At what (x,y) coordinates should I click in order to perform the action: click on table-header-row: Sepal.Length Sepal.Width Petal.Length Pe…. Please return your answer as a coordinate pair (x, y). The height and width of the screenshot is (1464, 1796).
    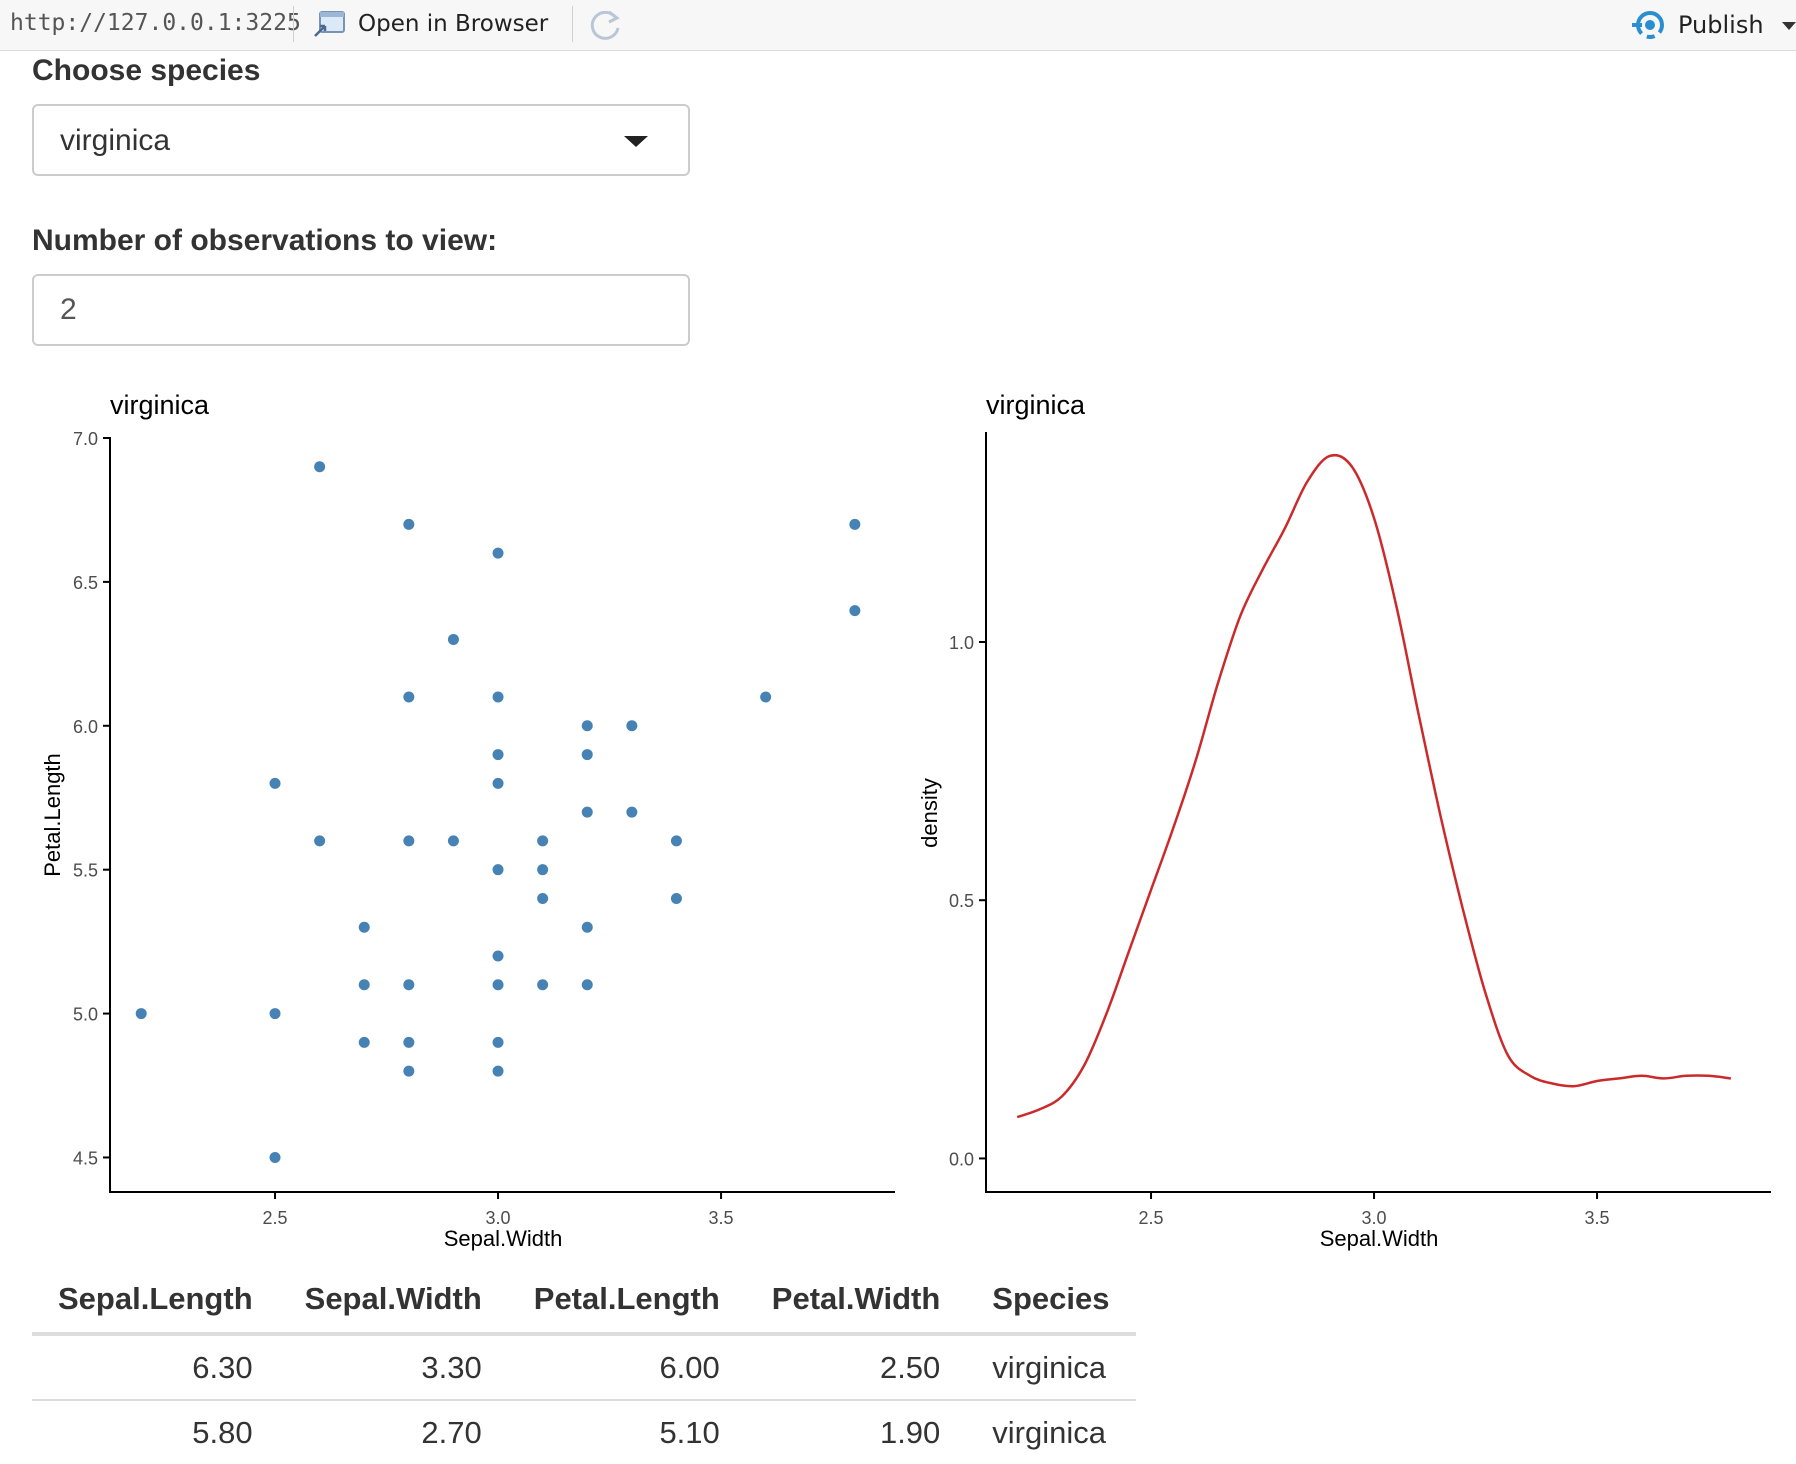
    Looking at the image, I should click on (584, 1301).